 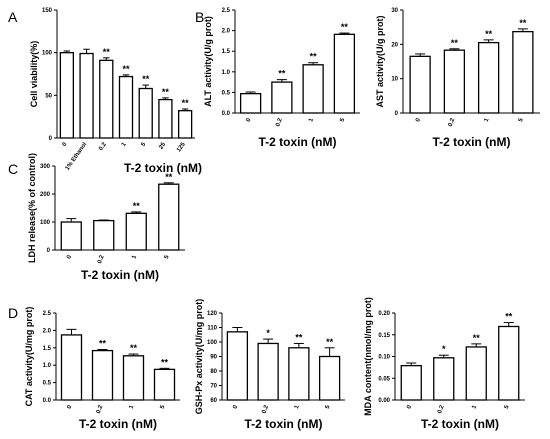 I want to click on x-tick-label: 1% Ethanol, so click(x=77, y=156).